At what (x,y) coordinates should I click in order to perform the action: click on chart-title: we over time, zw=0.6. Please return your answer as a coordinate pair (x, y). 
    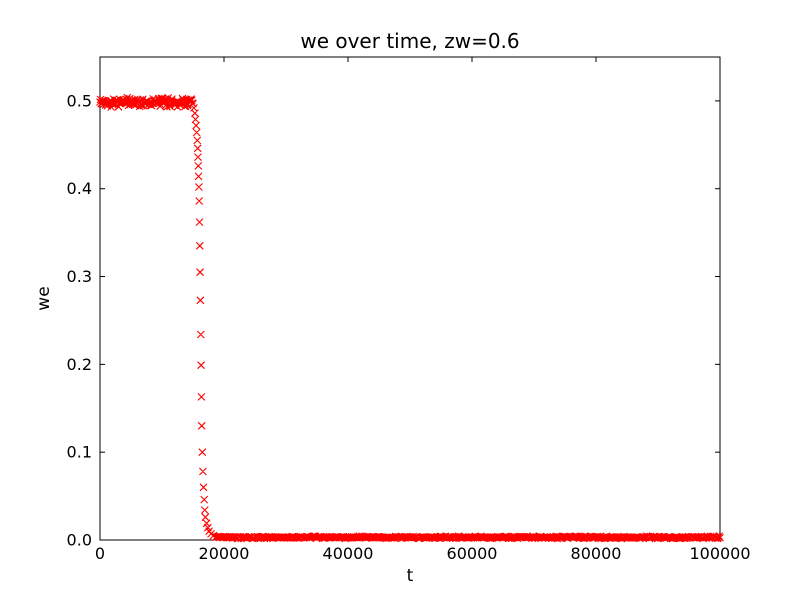
    Looking at the image, I should click on (409, 41).